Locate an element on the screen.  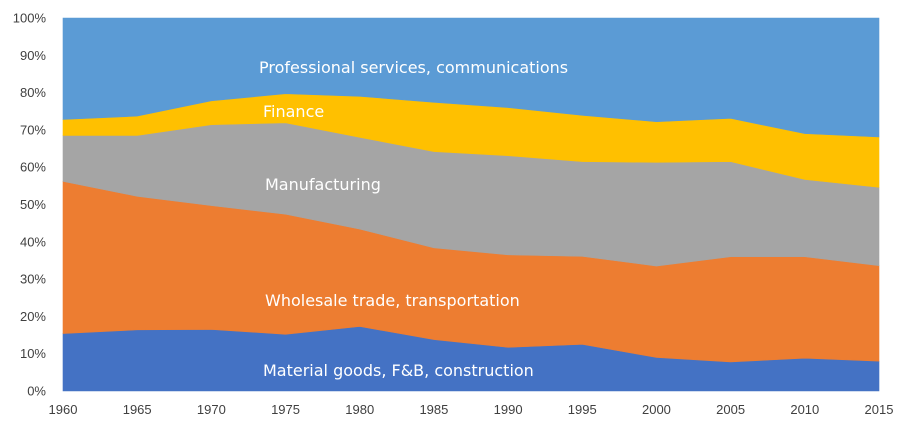
y-tick-label: 80% is located at coordinates (33, 92).